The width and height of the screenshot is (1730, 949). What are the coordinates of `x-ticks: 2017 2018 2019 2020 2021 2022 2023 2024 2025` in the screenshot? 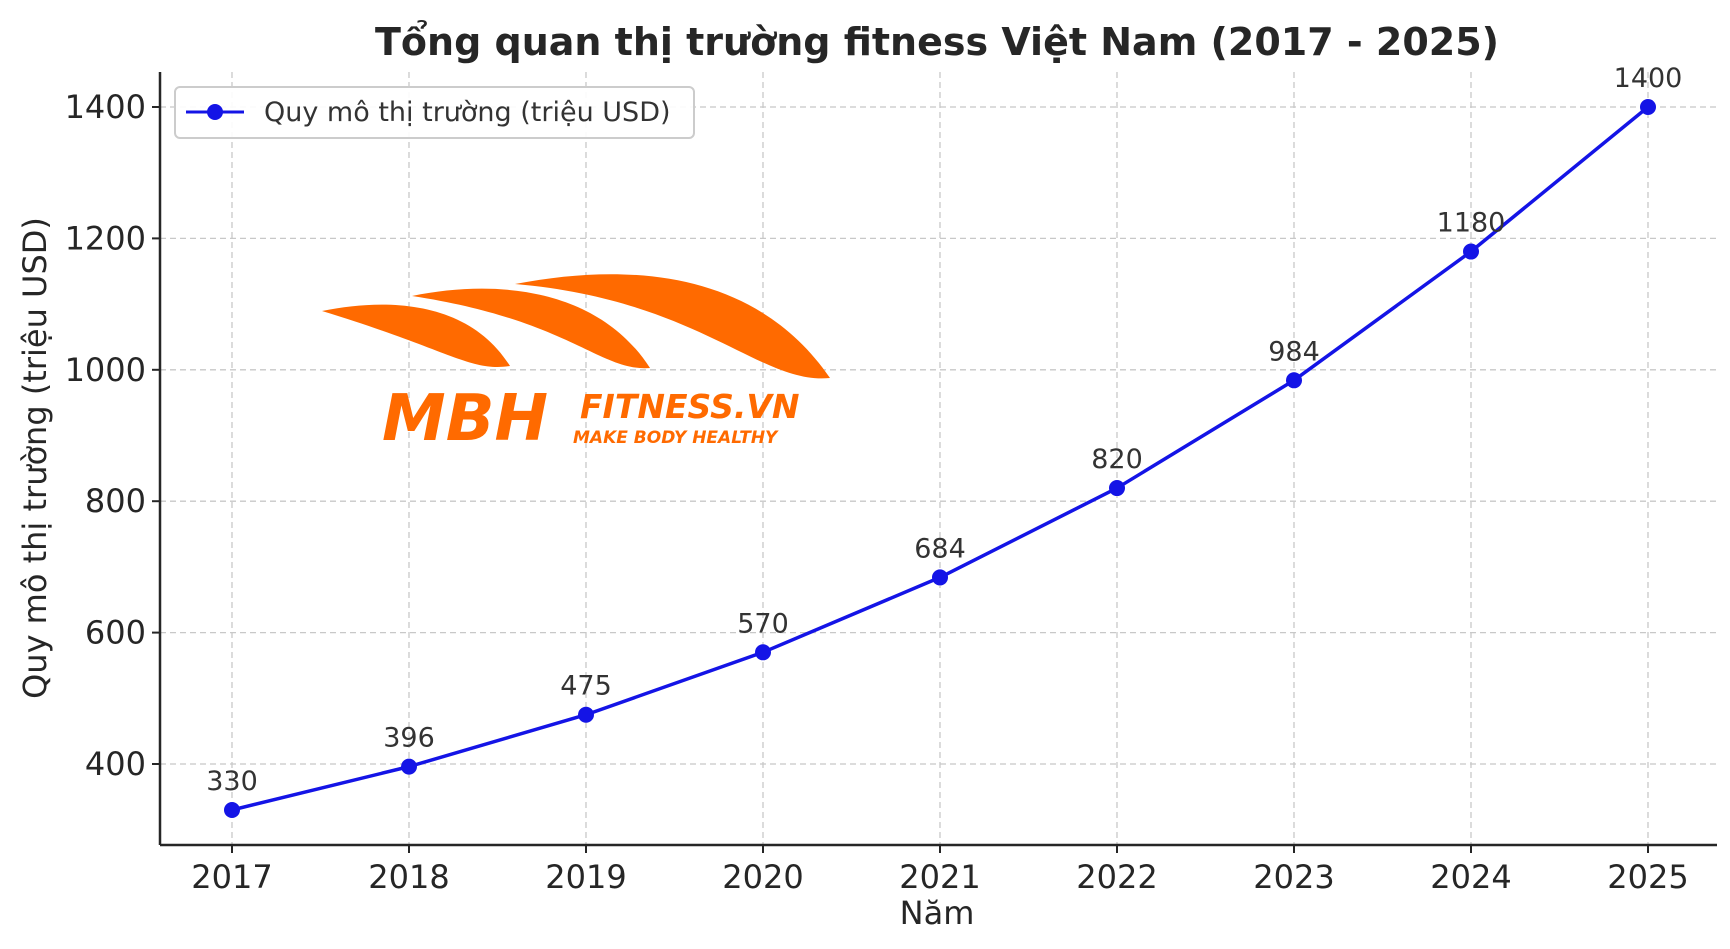 It's located at (940, 870).